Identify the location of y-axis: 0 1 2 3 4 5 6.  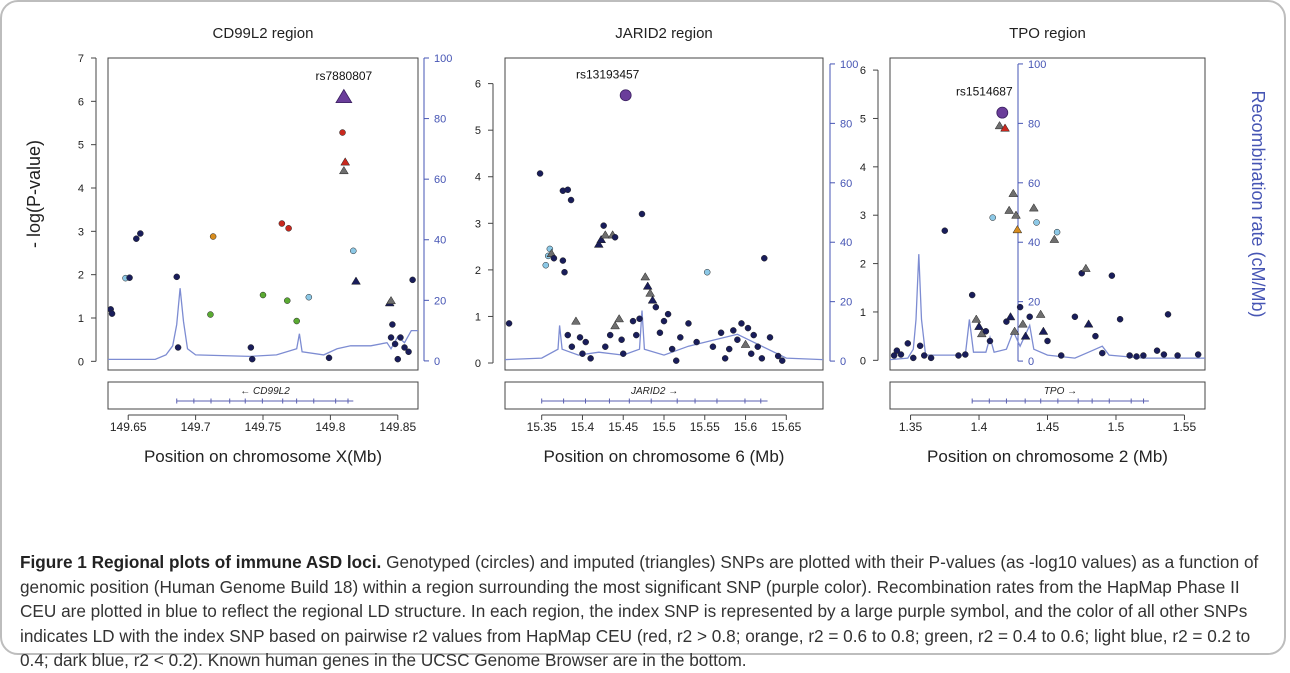
(484, 224).